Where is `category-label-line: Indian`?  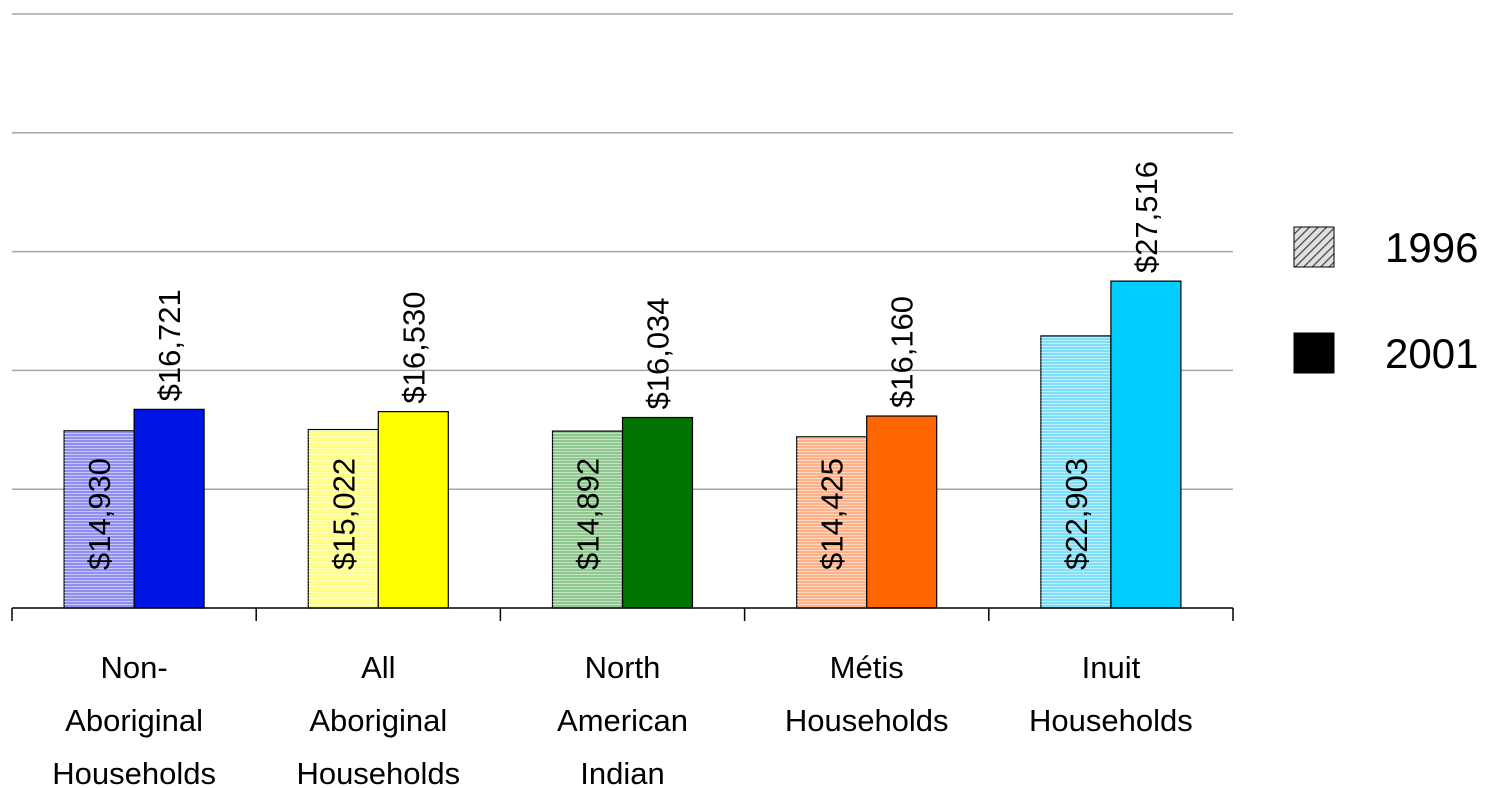
category-label-line: Indian is located at coordinates (622, 772).